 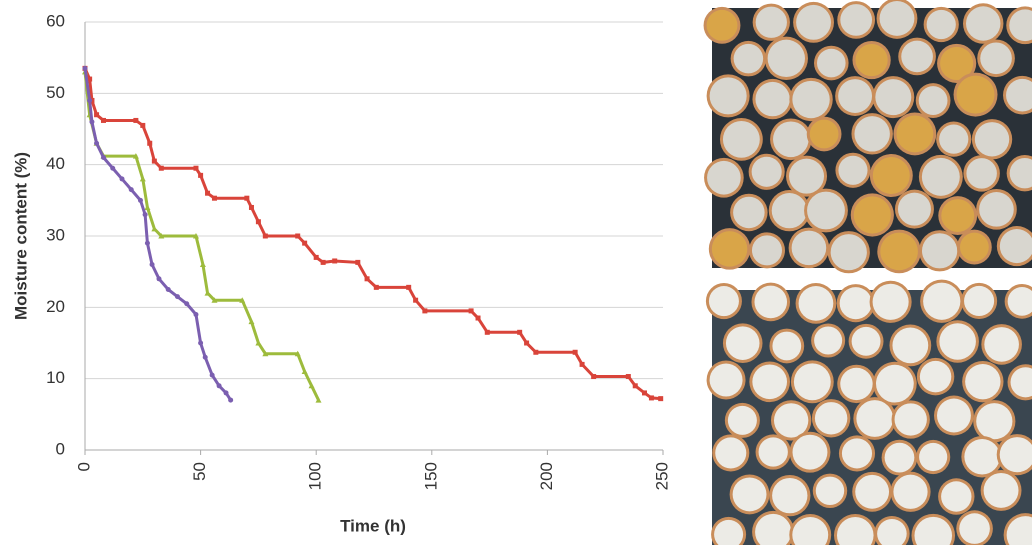 I want to click on y-tick-label: 10, so click(x=55, y=377).